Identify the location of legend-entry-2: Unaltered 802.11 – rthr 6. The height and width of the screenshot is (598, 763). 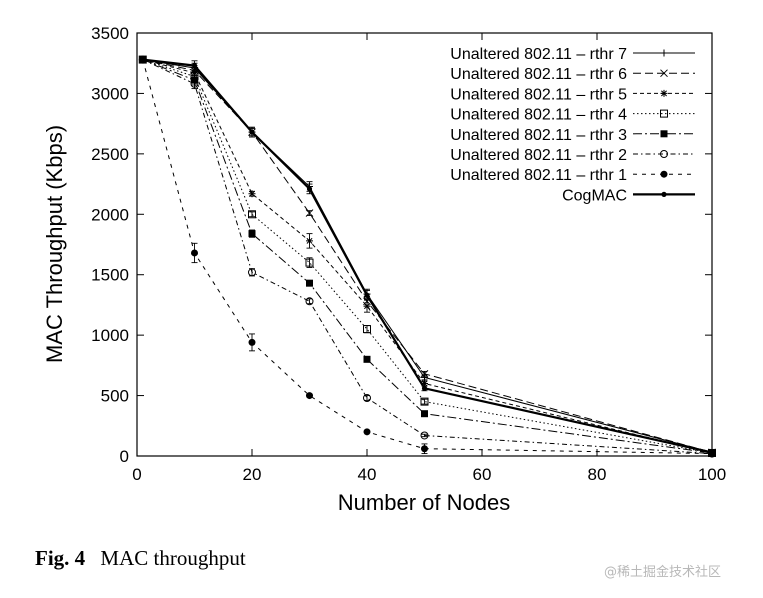
(572, 74).